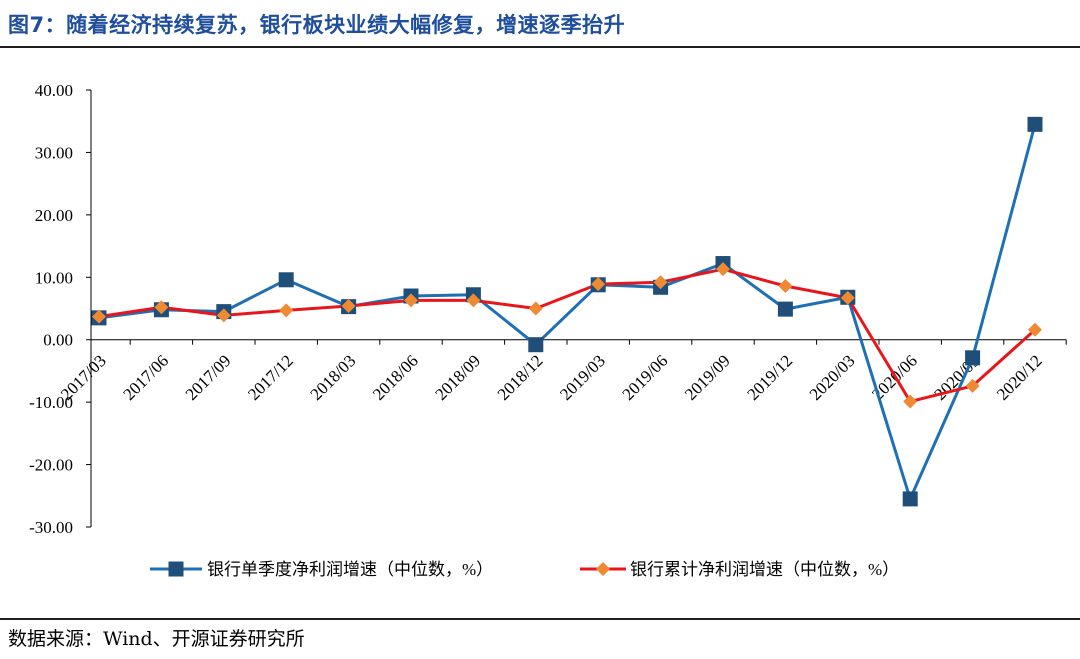 The height and width of the screenshot is (659, 1080). I want to click on y-tick-label: -30.00, so click(51, 527).